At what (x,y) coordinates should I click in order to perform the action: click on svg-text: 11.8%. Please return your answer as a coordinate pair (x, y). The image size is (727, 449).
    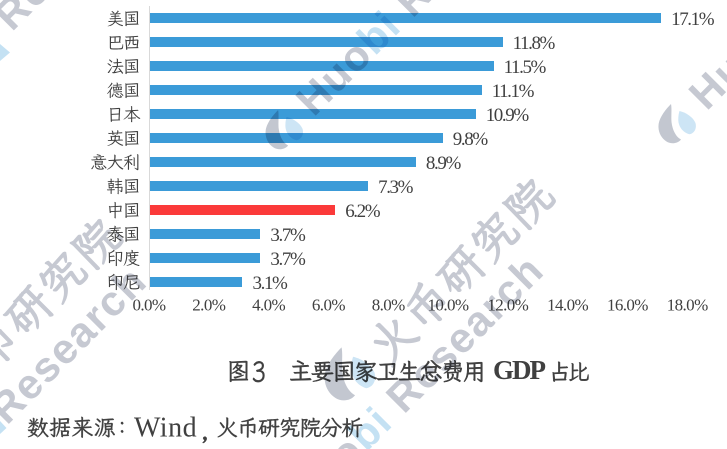
    Looking at the image, I should click on (534, 43).